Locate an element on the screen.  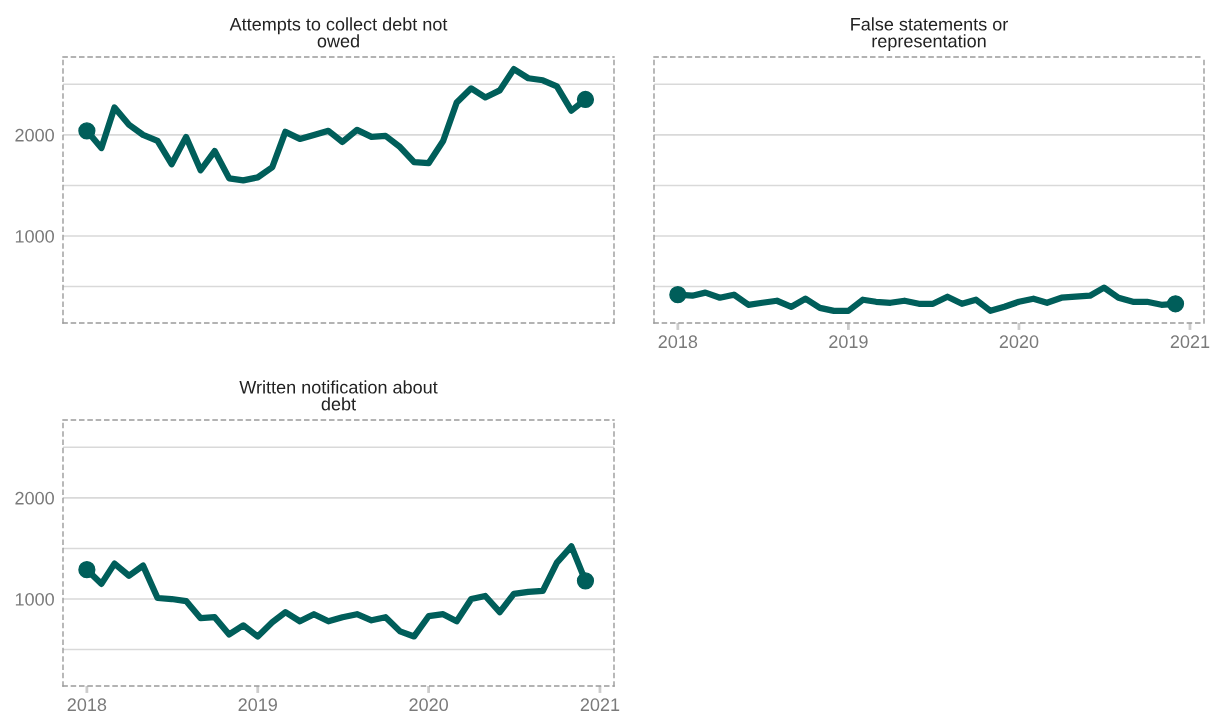
chart-title: Attempts to collect debt not owed is located at coordinates (338, 32).